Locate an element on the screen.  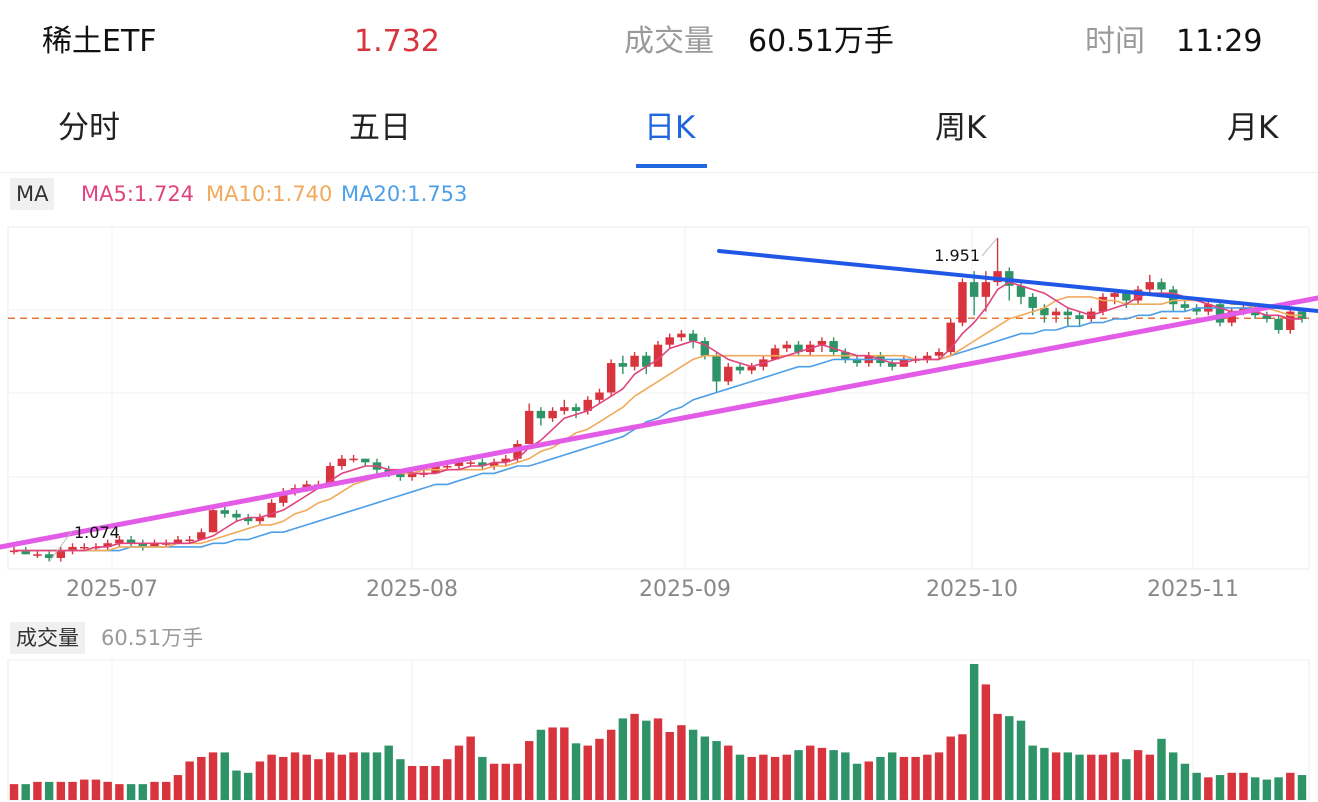
tab-intraday: 分时 is located at coordinates (89, 128).